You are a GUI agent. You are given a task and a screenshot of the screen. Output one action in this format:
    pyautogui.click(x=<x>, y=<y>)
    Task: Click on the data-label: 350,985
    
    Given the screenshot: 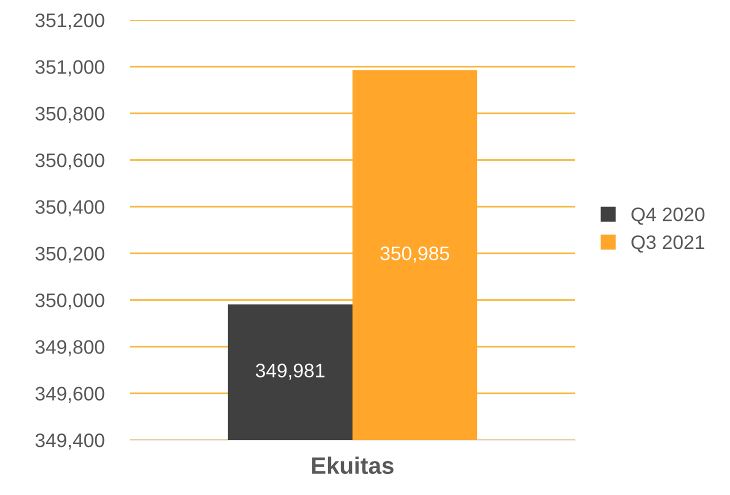 What is the action you would take?
    pyautogui.click(x=415, y=254)
    